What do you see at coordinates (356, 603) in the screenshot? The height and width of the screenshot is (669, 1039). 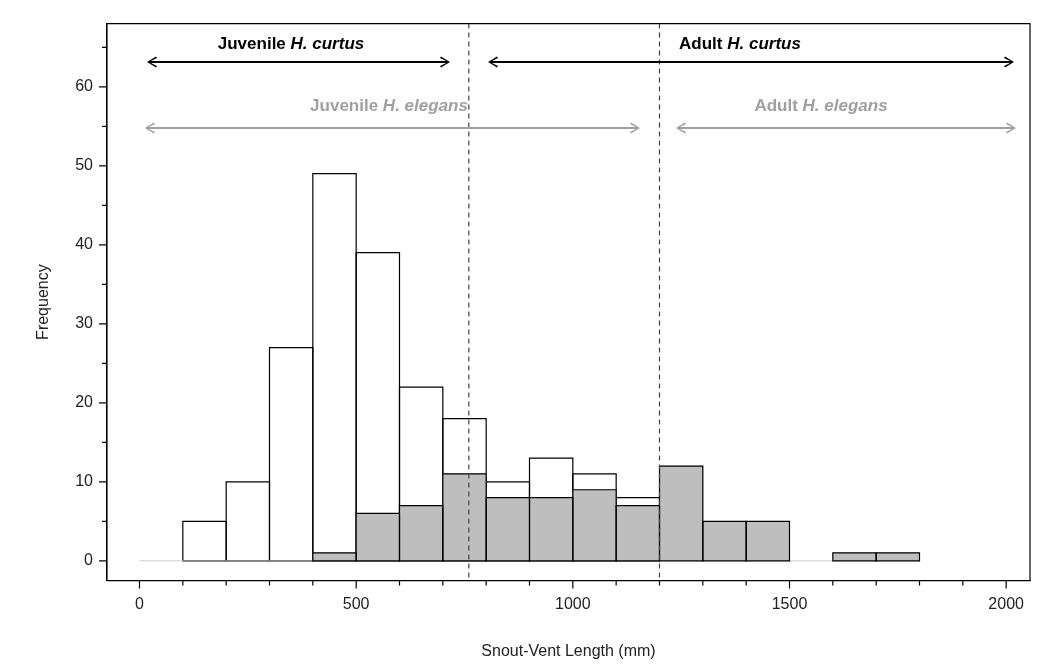 I see `x-tick-label: 500` at bounding box center [356, 603].